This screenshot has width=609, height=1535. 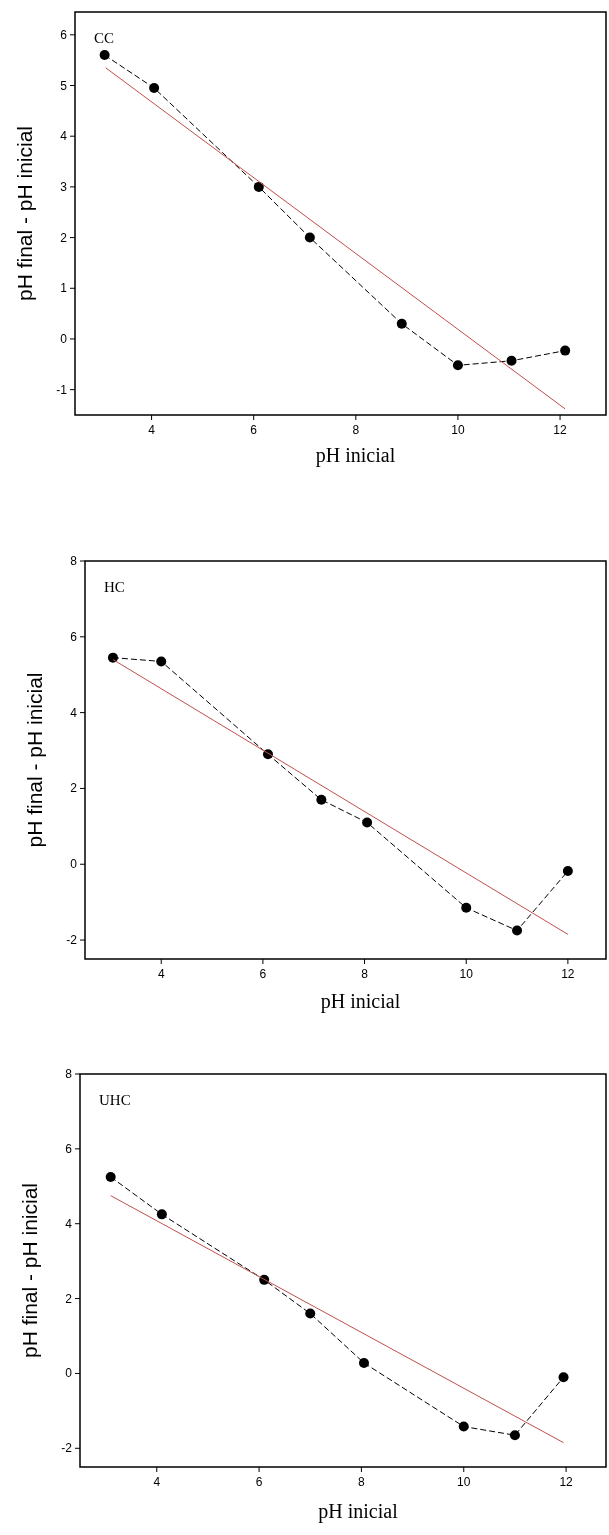 I want to click on annotation: HC, so click(x=114, y=587).